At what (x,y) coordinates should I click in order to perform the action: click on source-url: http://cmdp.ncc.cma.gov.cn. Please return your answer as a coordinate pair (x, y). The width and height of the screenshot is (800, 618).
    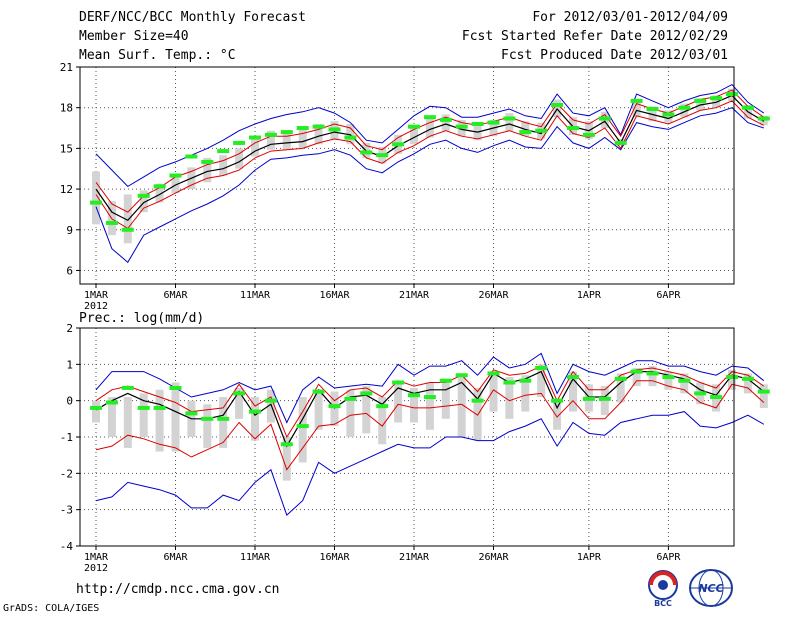
    Looking at the image, I should click on (178, 589).